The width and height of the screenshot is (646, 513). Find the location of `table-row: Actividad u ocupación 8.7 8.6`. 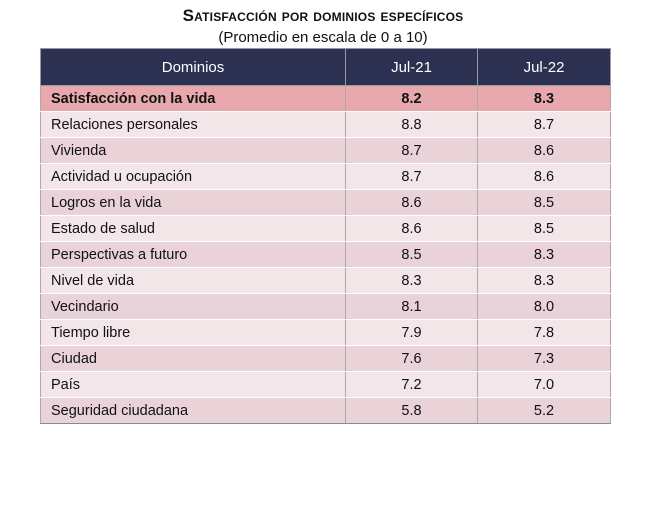

table-row: Actividad u ocupación 8.7 8.6 is located at coordinates (325, 176).